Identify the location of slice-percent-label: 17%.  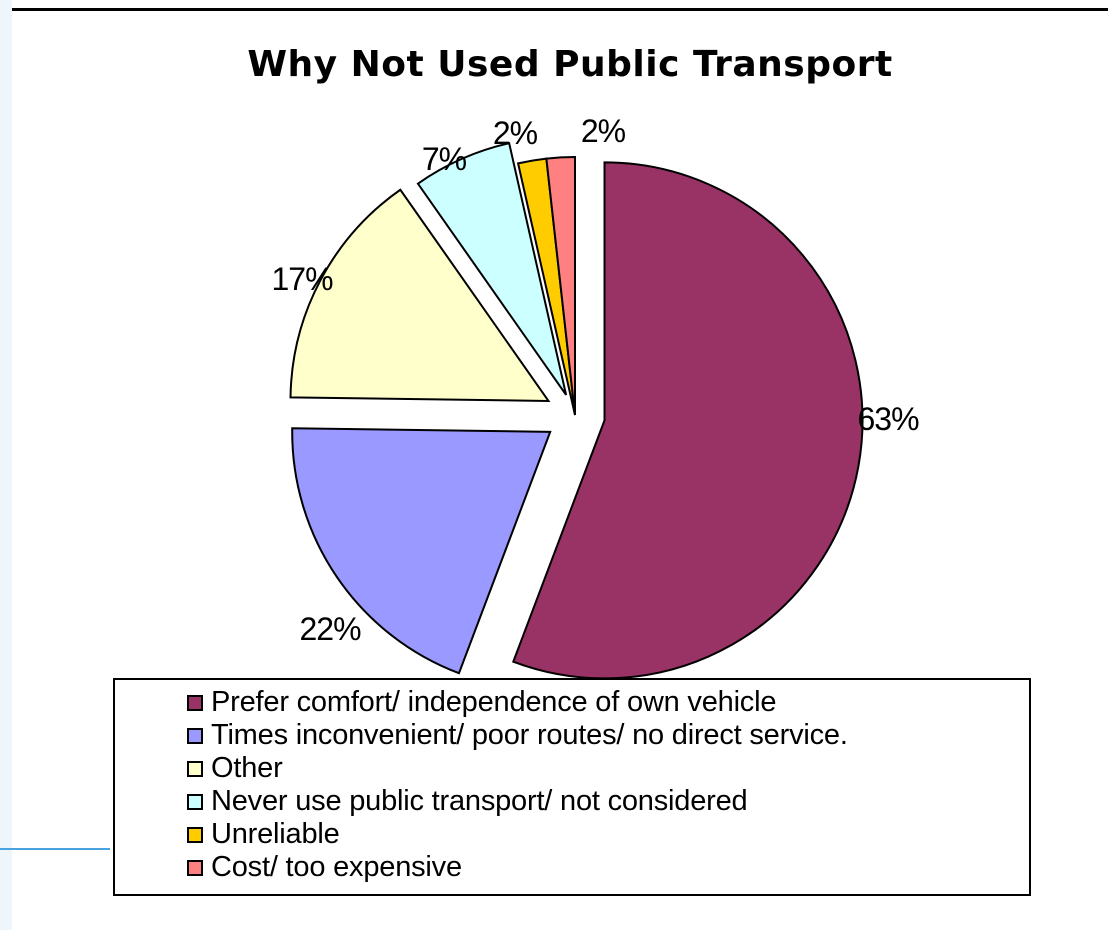
(302, 279).